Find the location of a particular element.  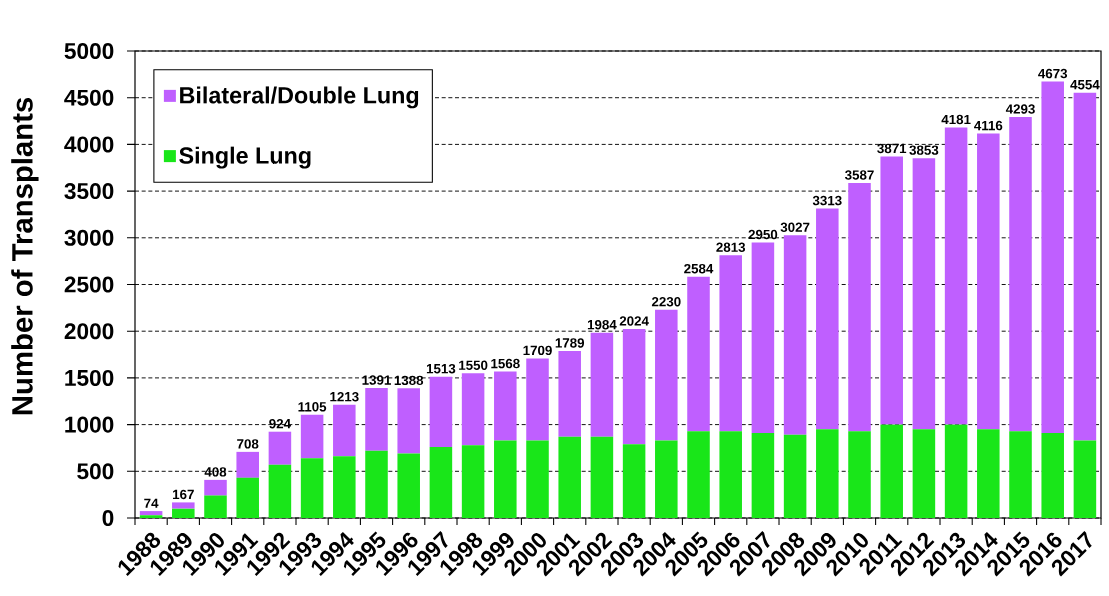

total-label: 1709 is located at coordinates (537, 350).